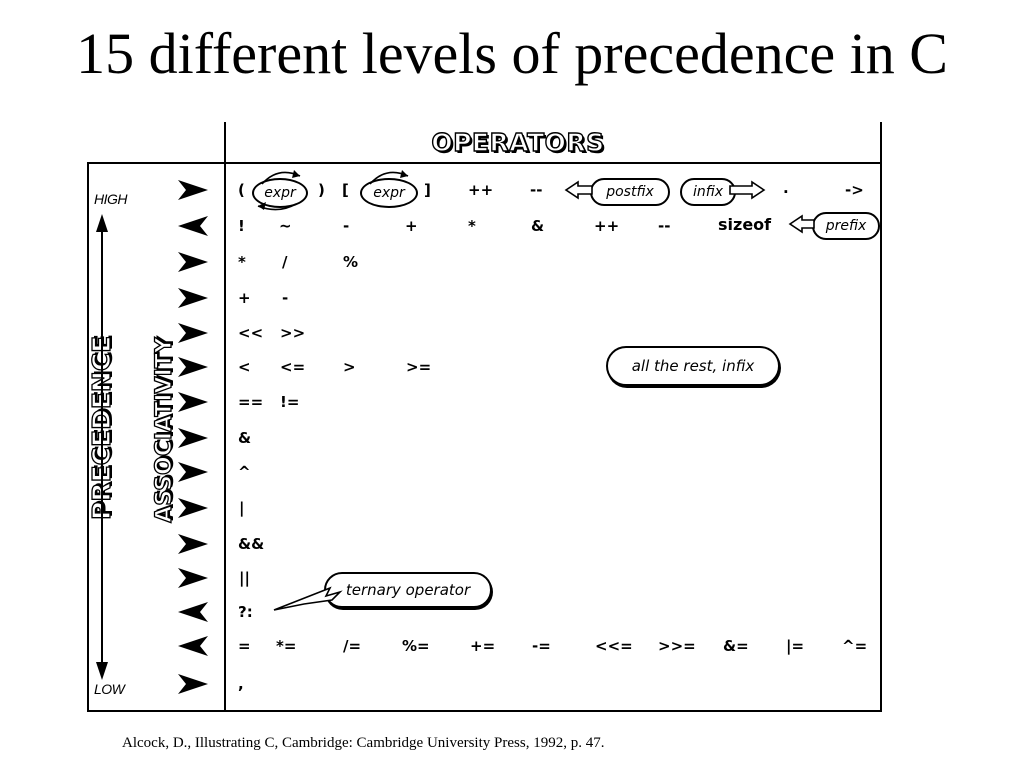  I want to click on operator-not-equal: !=, so click(290, 402).